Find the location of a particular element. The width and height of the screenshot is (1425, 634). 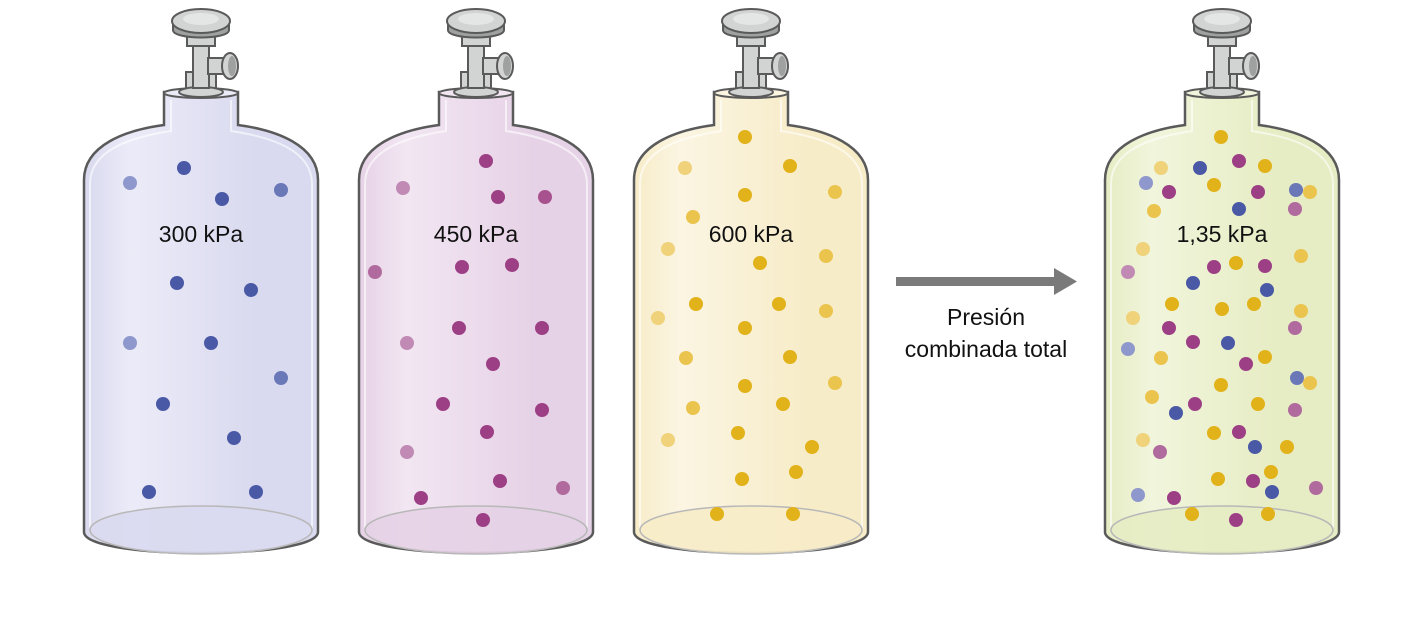

arrow-head is located at coordinates (1065, 281).